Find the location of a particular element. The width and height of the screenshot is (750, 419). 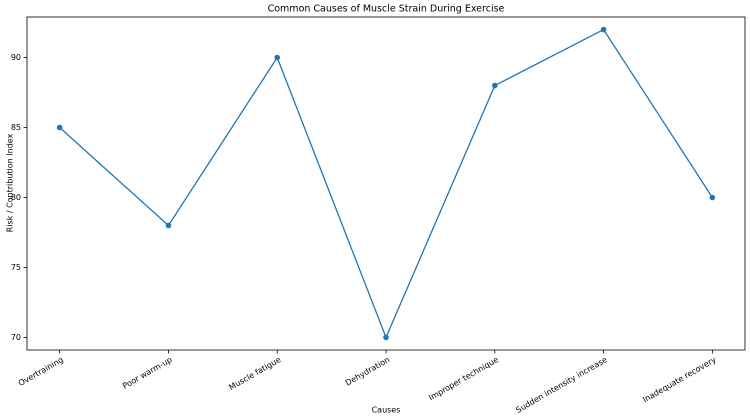

y-tick-label: 85 is located at coordinates (16, 127).